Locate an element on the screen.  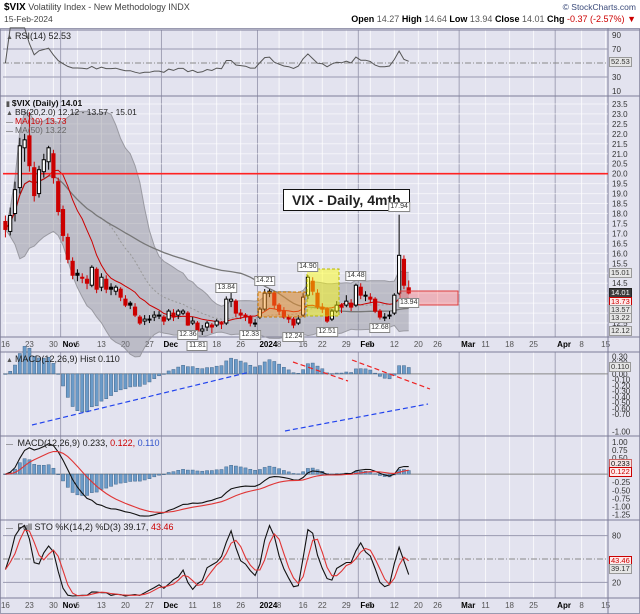
axis-tick-label: 18.5 is located at coordinates (620, 204).